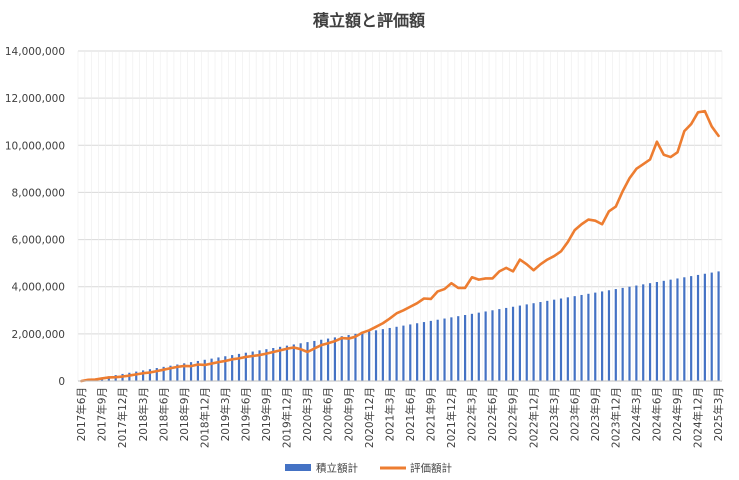  Describe the element at coordinates (61, 382) in the screenshot. I see `y-tick-label: 0` at that location.